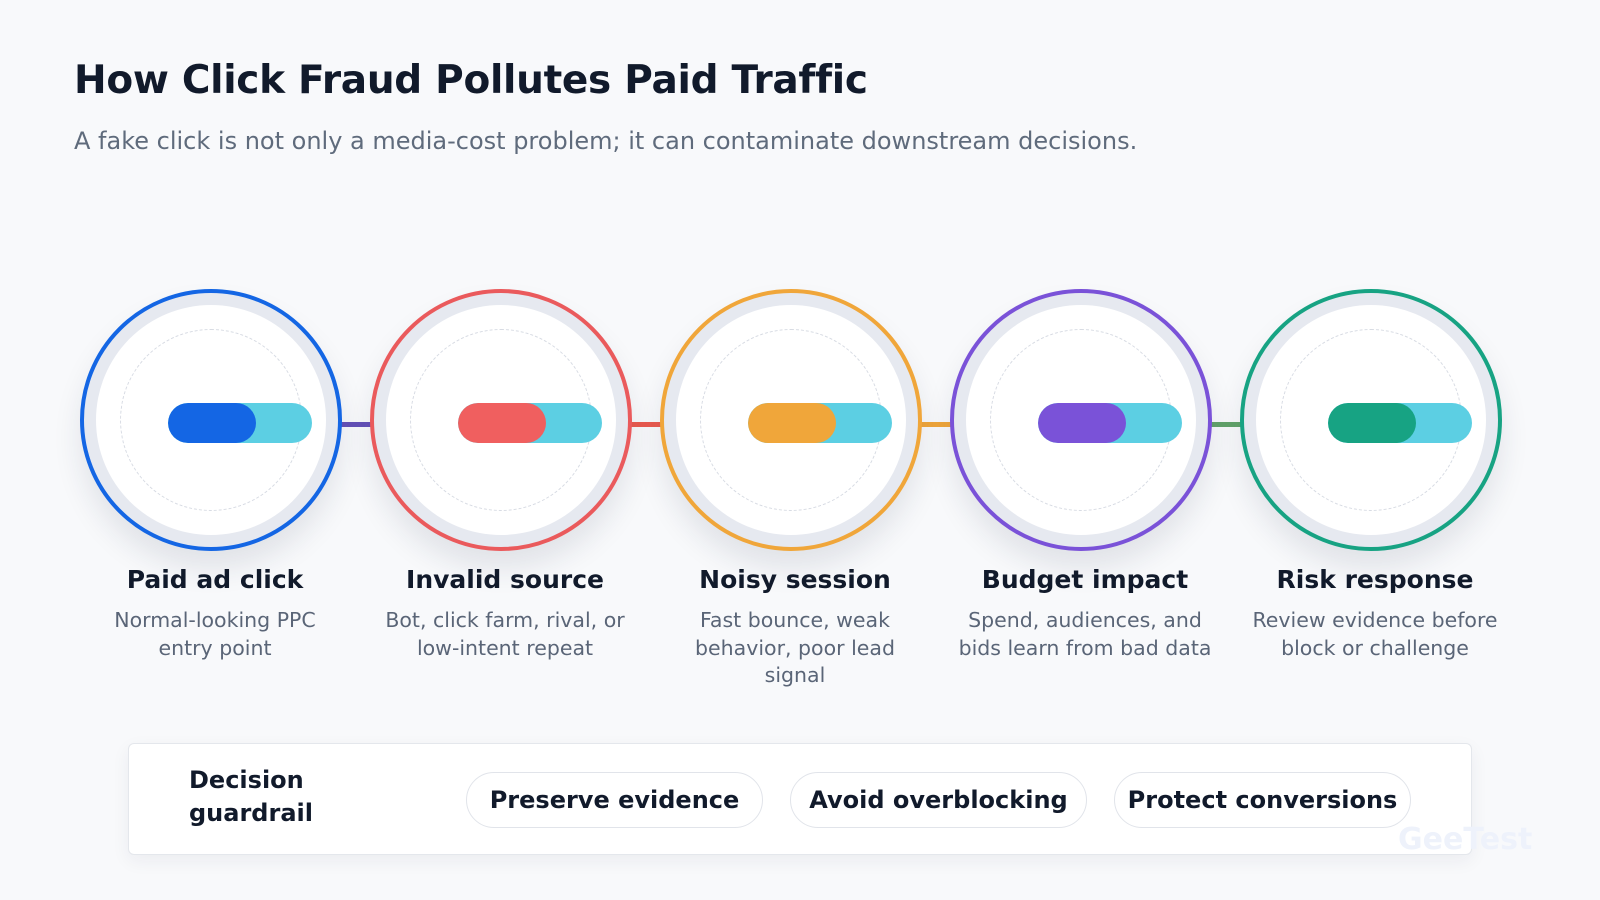 The height and width of the screenshot is (900, 1600). What do you see at coordinates (938, 800) in the screenshot?
I see `chip-avoid-overblocking: Avoid overblocking` at bounding box center [938, 800].